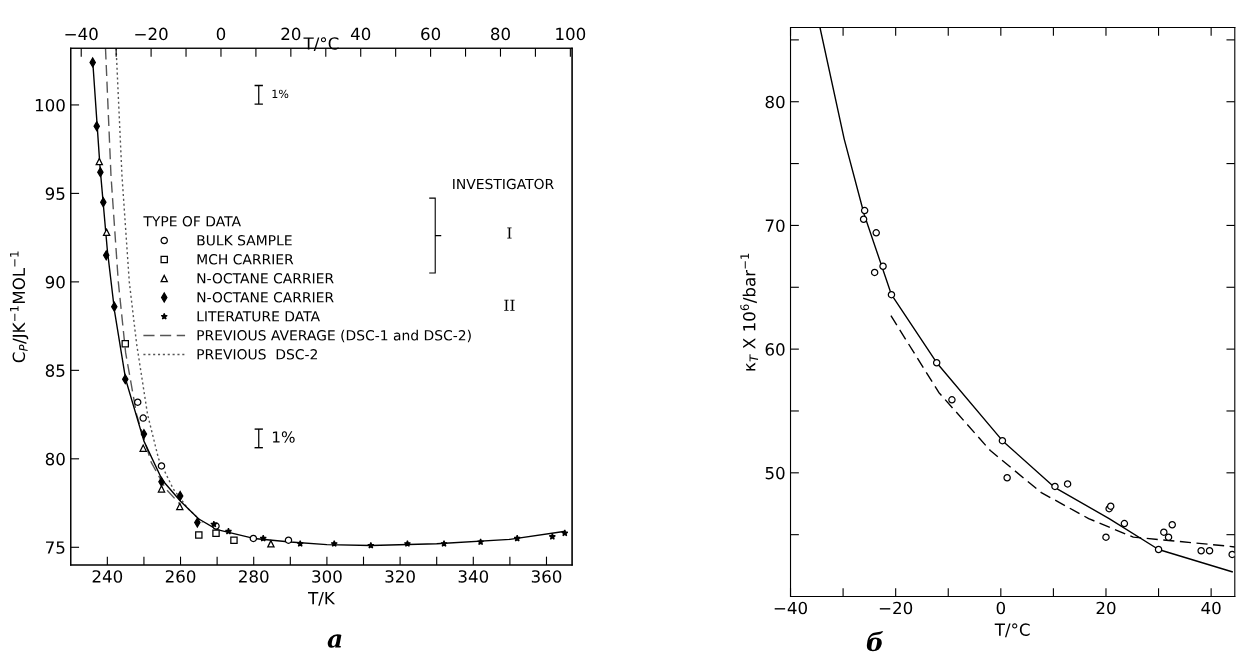 Image resolution: width=1241 pixels, height=671 pixels. What do you see at coordinates (107, 576) in the screenshot?
I see `x-tick-label: 240` at bounding box center [107, 576].